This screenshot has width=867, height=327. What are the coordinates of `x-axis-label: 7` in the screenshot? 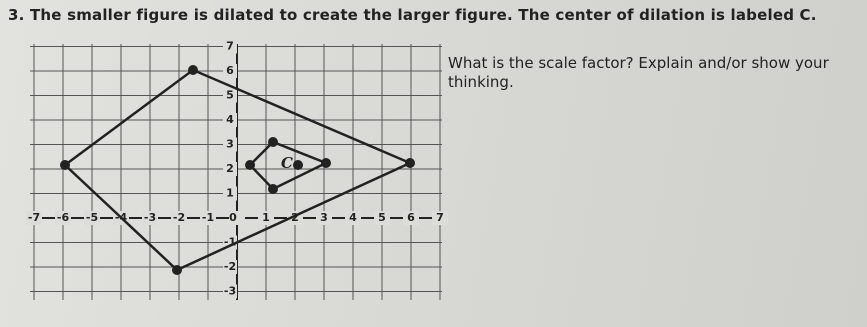 It's located at (440, 217).